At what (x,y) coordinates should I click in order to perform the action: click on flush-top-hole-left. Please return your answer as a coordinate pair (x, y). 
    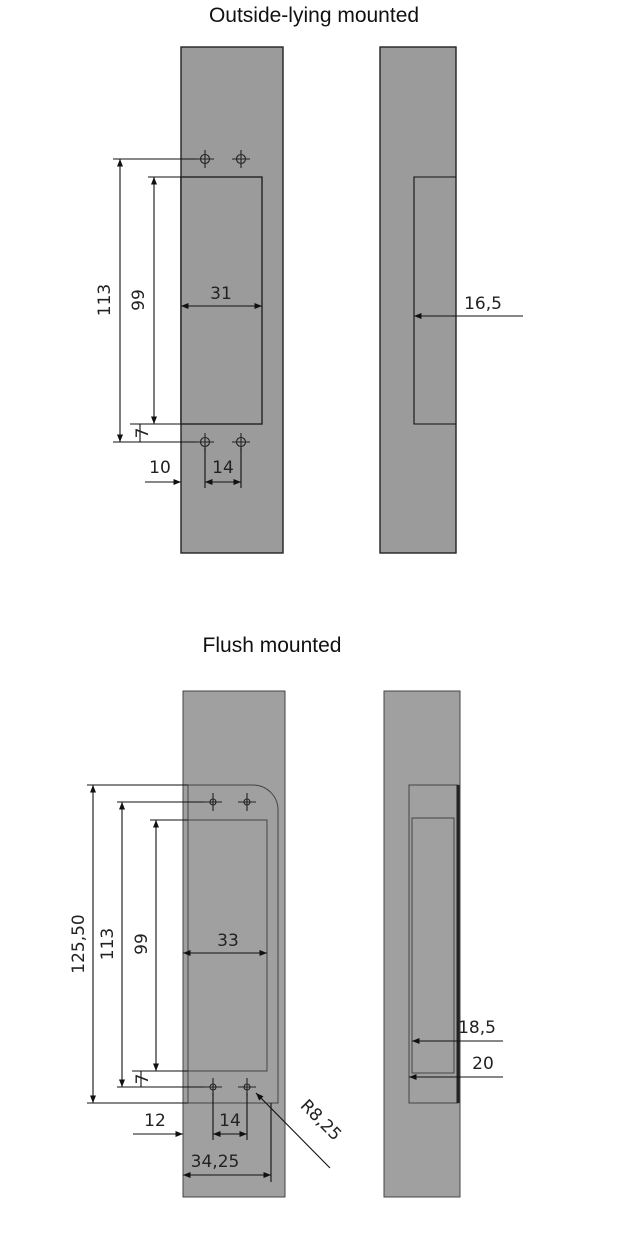
    Looking at the image, I should click on (213, 802).